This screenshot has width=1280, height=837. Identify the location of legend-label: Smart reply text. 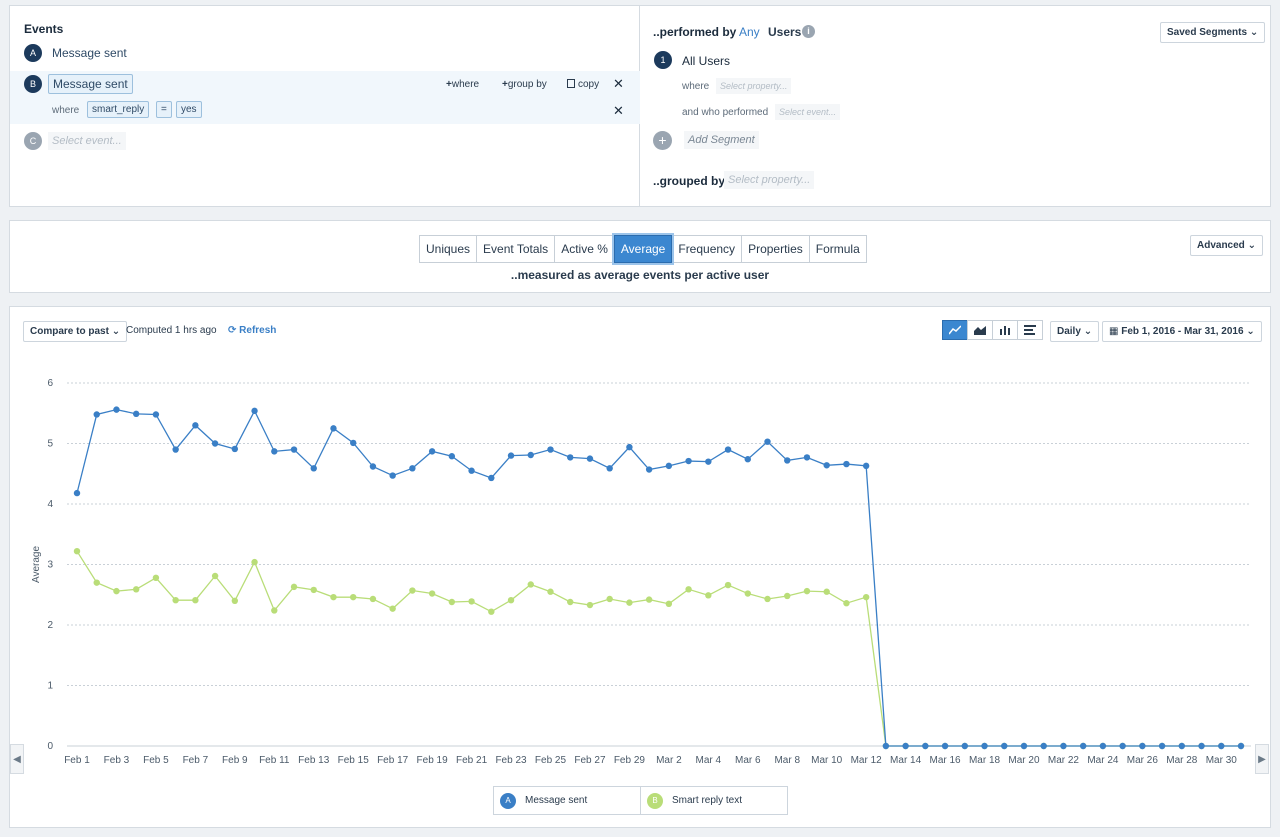
(707, 800).